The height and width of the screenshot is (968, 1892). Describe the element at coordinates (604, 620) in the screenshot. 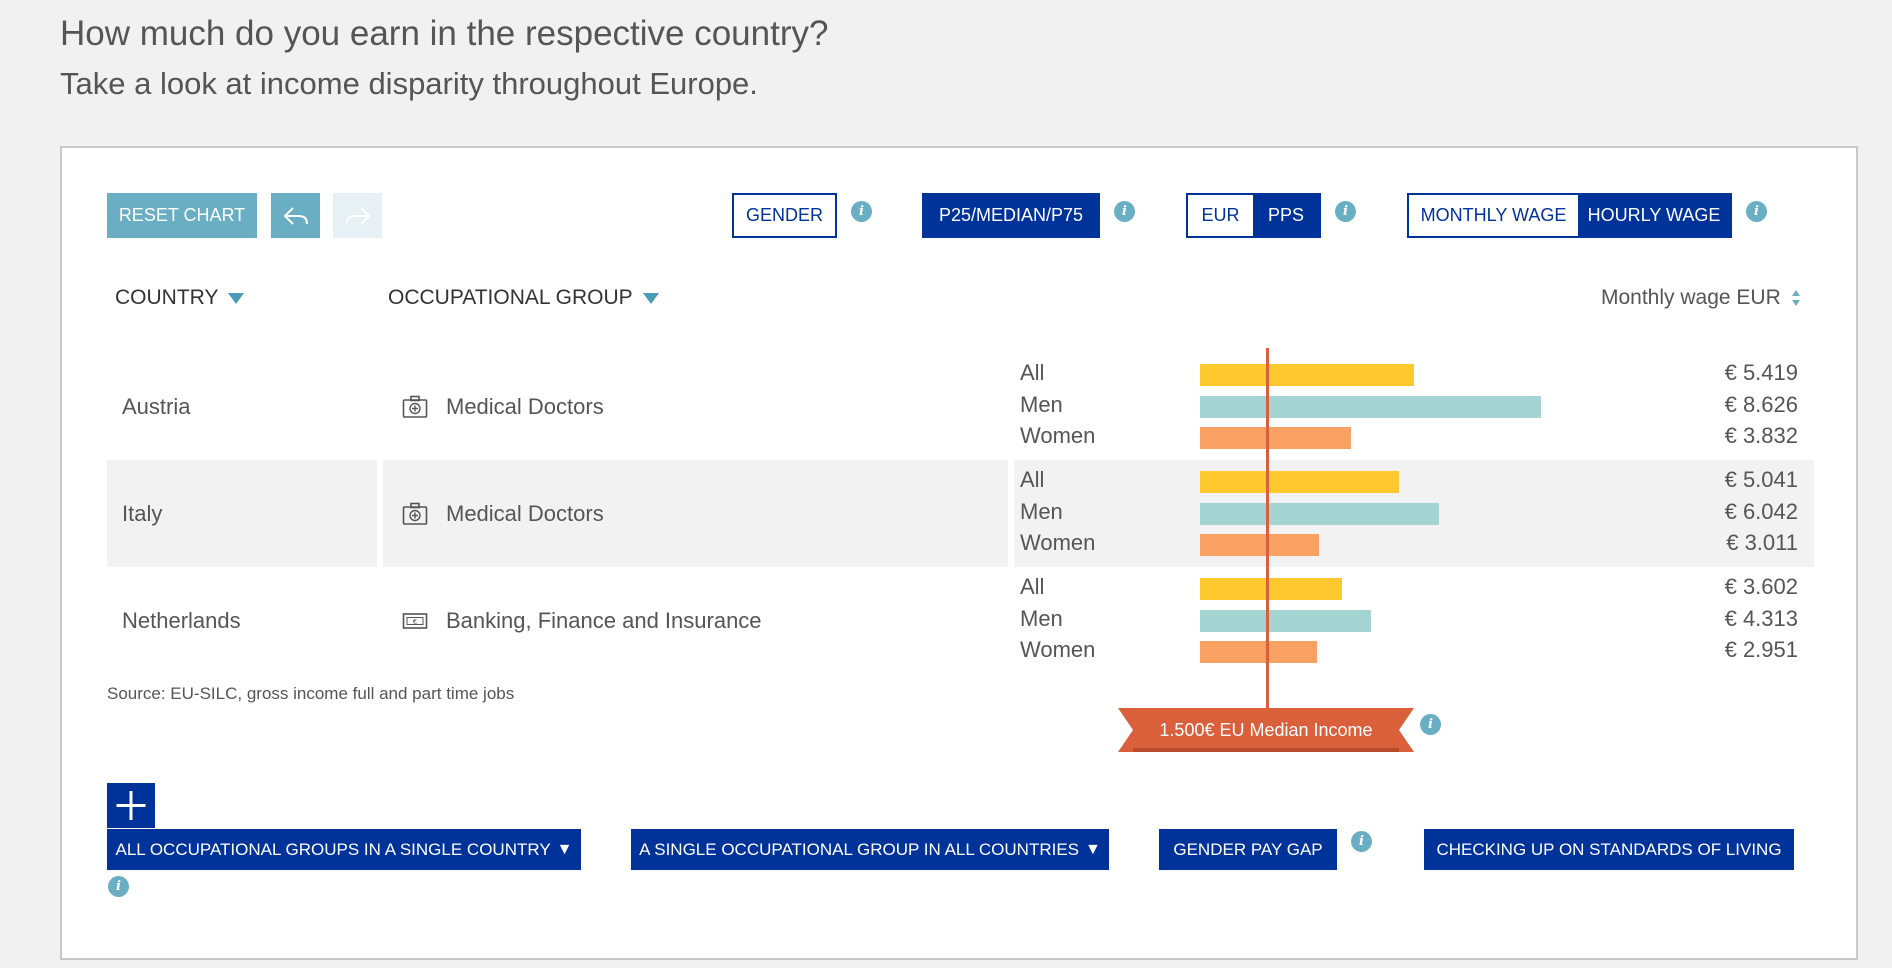

I see `occupation-label: Banking, Finance and Insurance` at that location.